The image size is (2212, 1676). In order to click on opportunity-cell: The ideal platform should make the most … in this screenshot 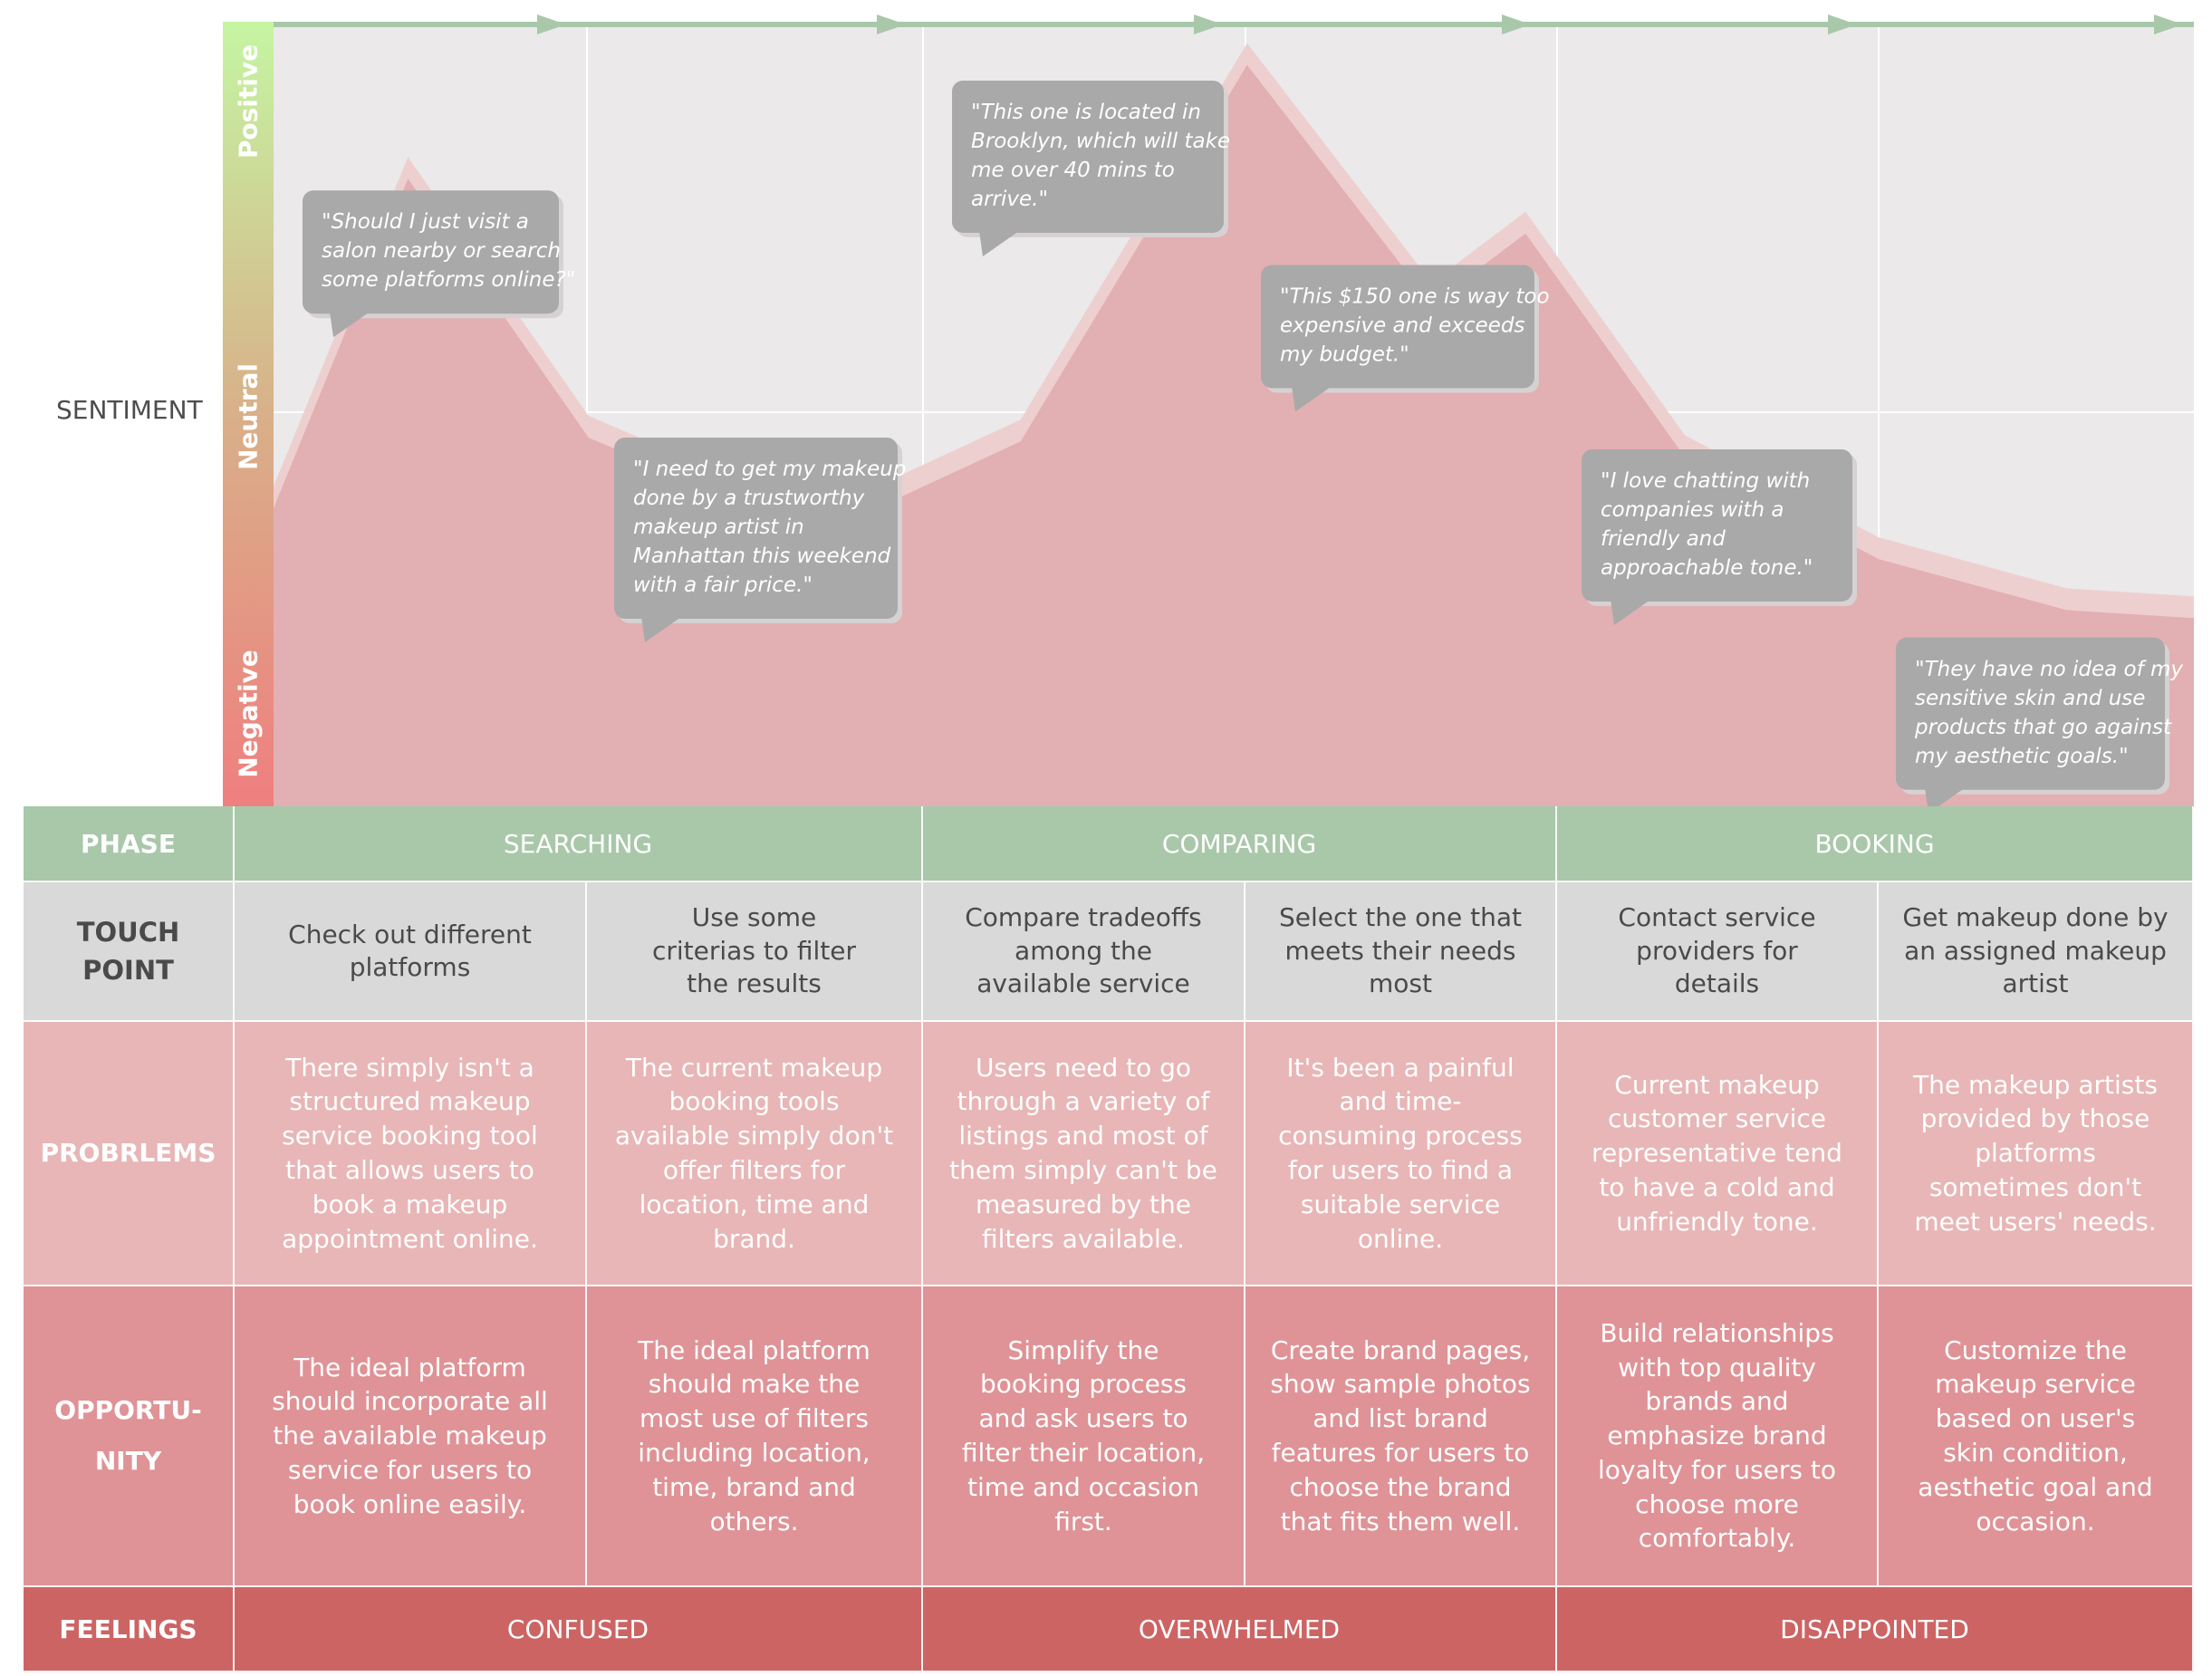, I will do `click(755, 1436)`.